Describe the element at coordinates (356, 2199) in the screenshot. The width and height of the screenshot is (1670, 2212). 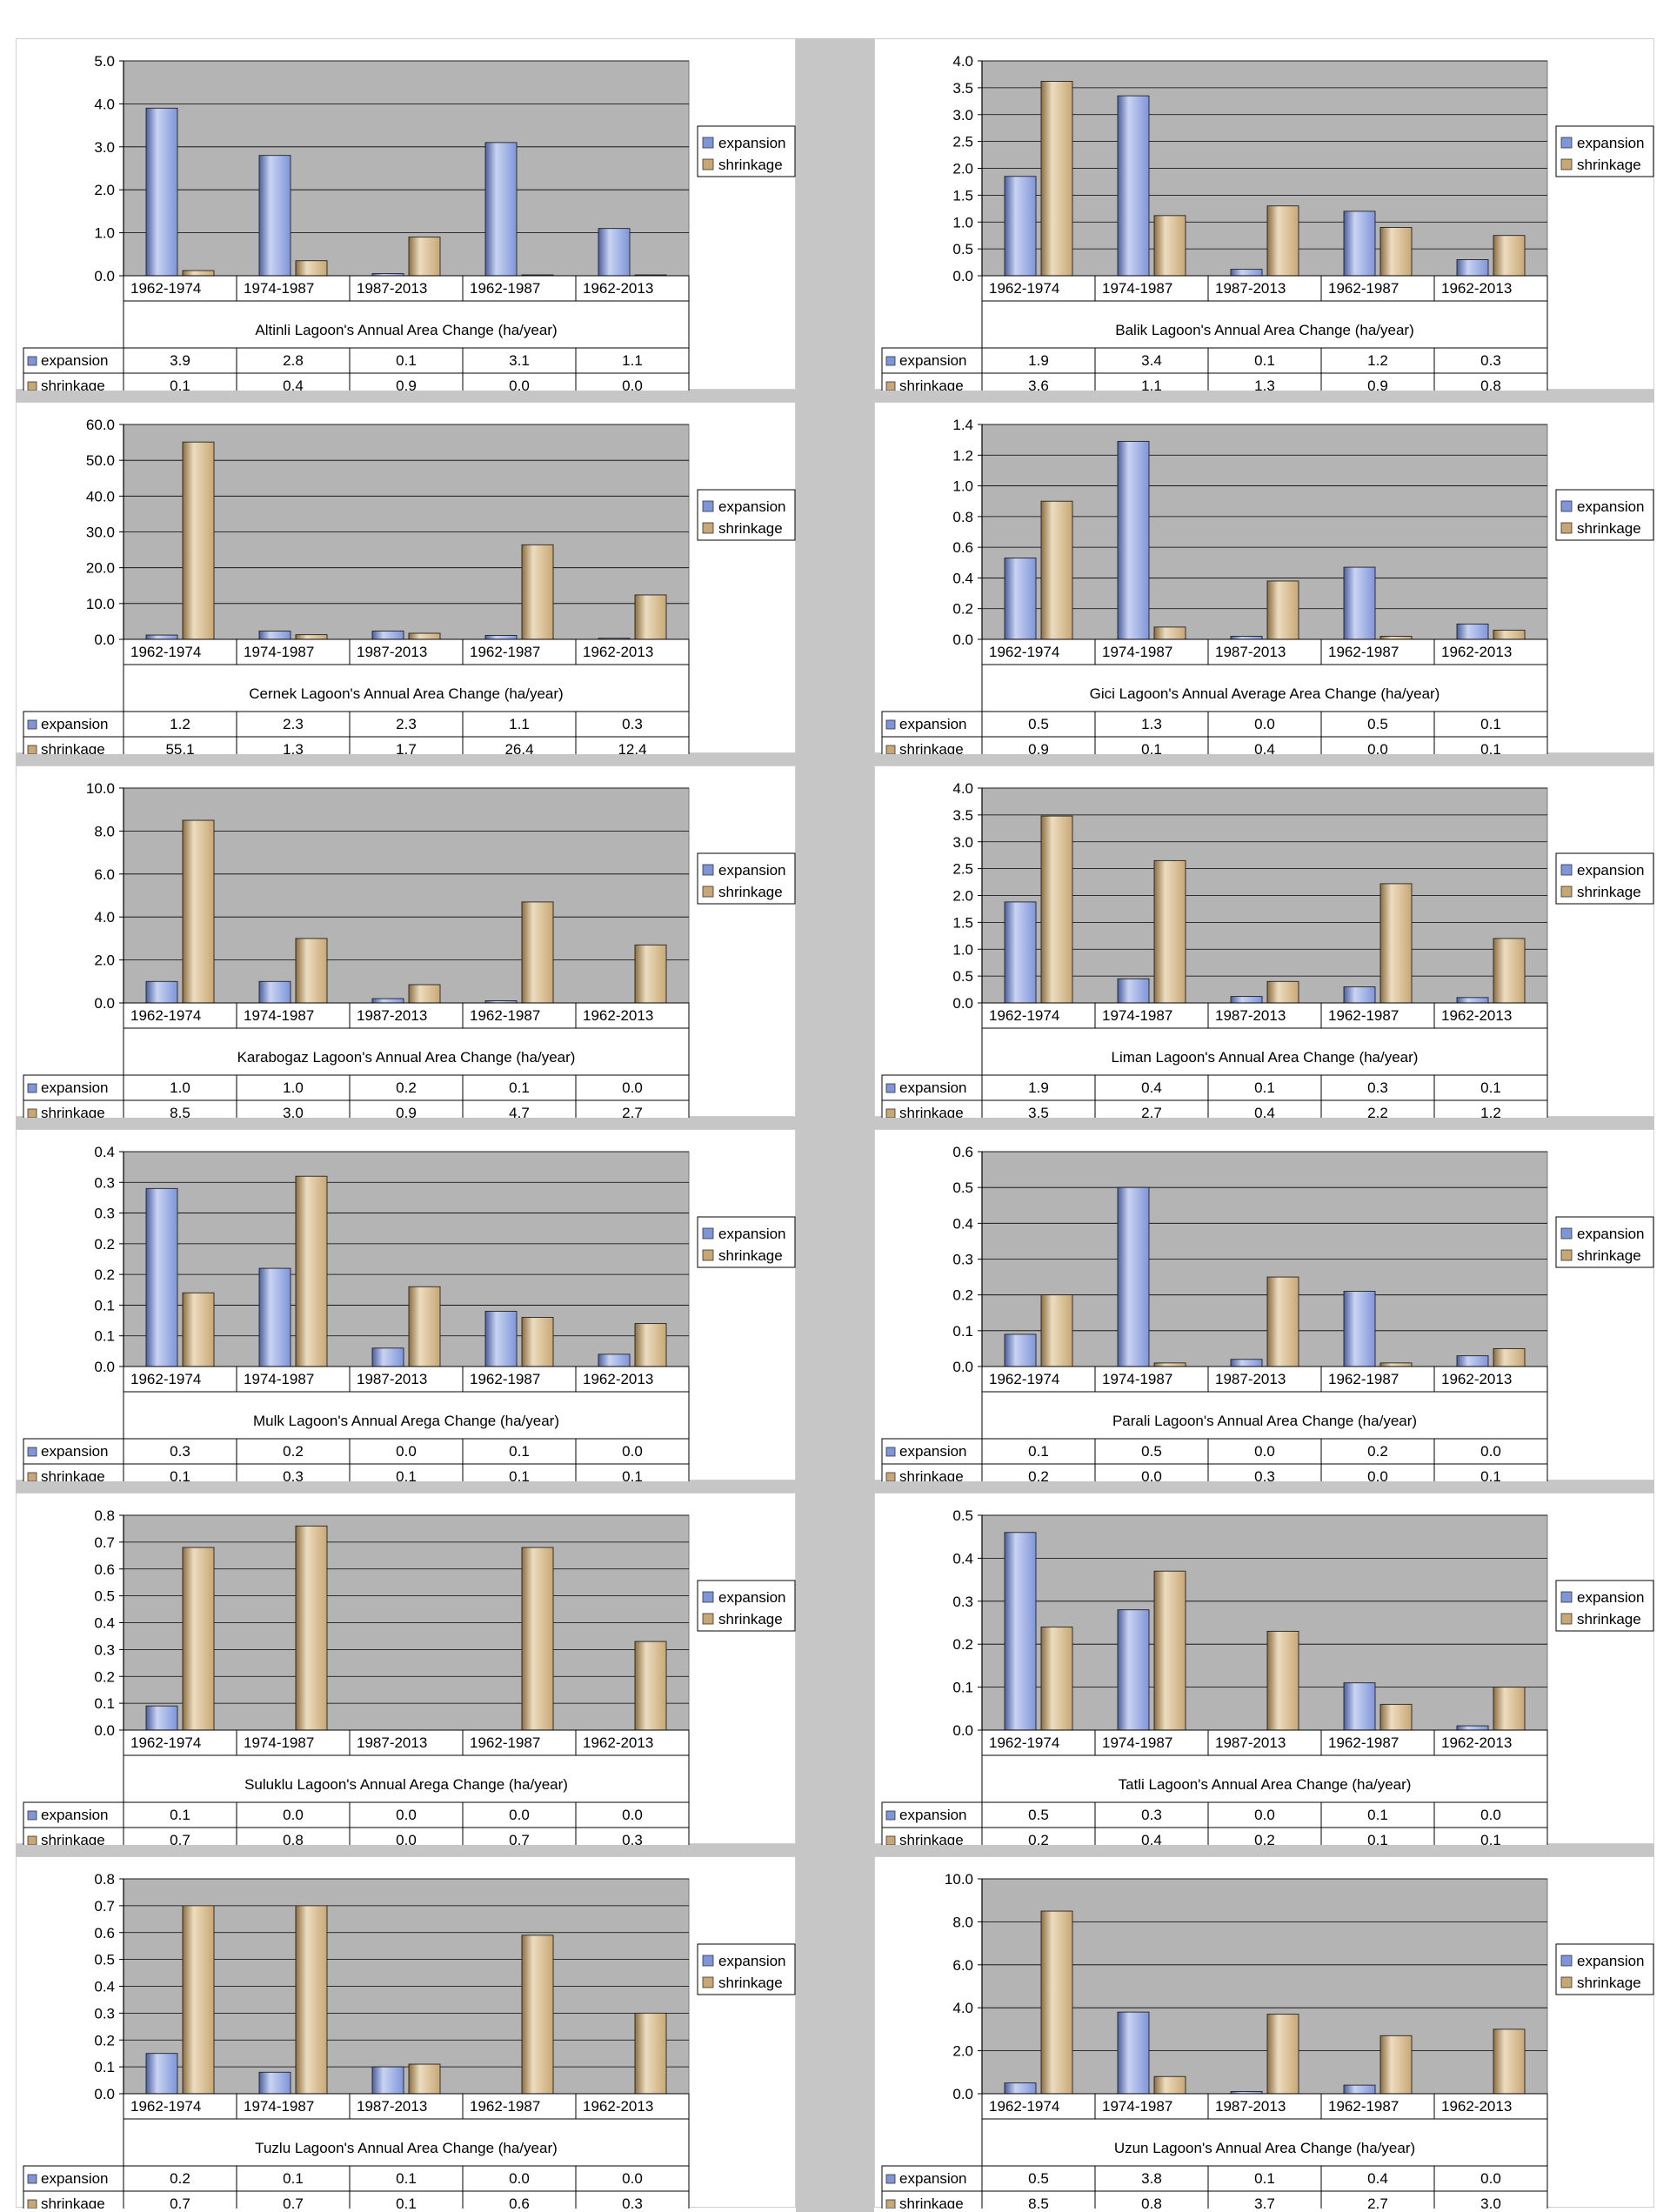
I see `shrinkage-table-row` at that location.